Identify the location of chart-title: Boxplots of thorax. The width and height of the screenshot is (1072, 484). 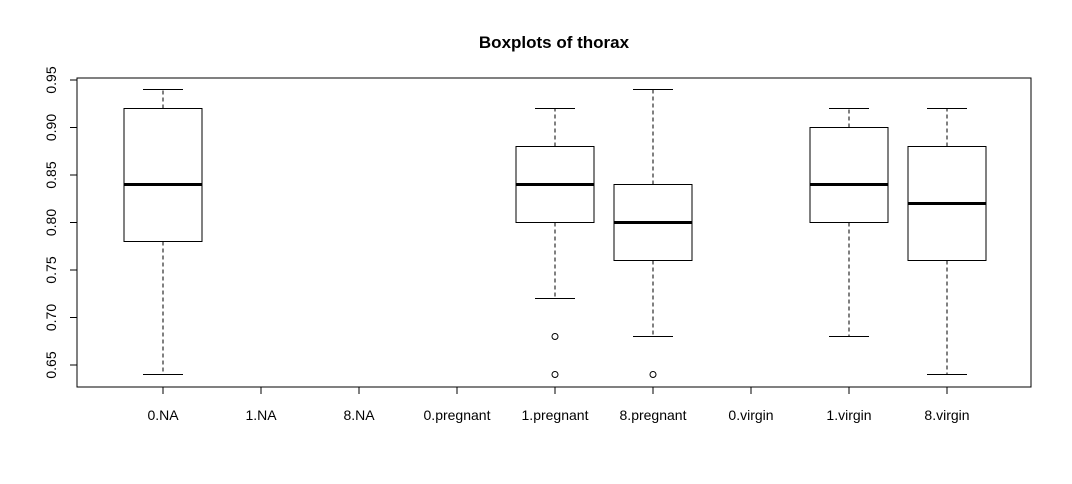
(554, 42).